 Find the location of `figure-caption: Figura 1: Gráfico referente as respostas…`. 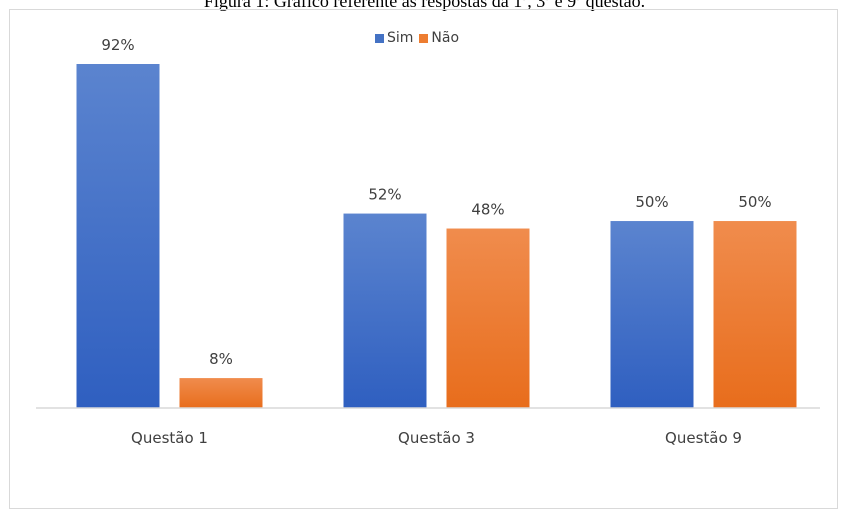

figure-caption: Figura 1: Gráfico referente as respostas… is located at coordinates (424, 5).